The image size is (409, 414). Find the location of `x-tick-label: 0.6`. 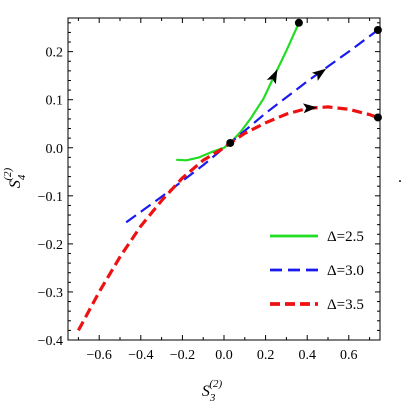

x-tick-label: 0.6 is located at coordinates (349, 355).